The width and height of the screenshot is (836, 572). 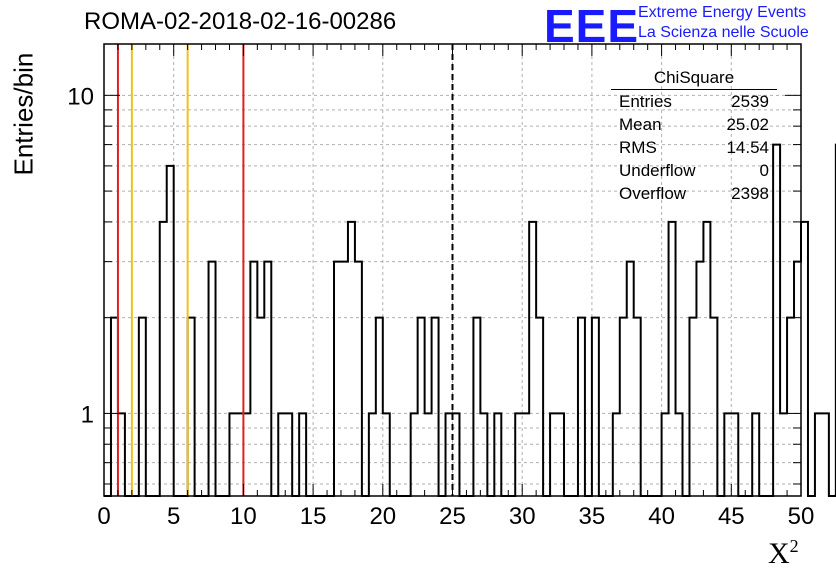 I want to click on x-axis-label: X2, so click(x=783, y=553).